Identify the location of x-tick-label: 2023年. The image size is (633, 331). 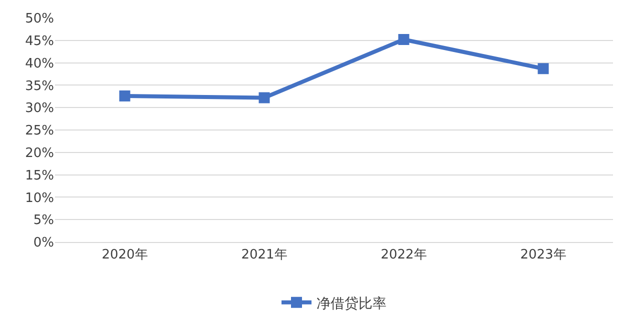
(543, 255).